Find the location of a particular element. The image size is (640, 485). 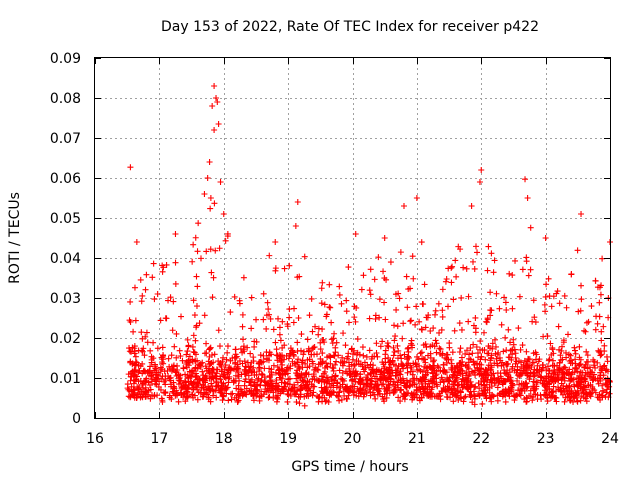

y-tick-label: 0.07 is located at coordinates (65, 139).